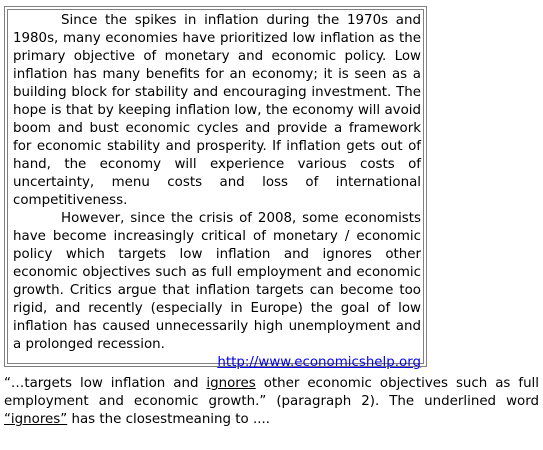 The height and width of the screenshot is (450, 543). I want to click on quoted-underlined-word: ignores, so click(231, 383).